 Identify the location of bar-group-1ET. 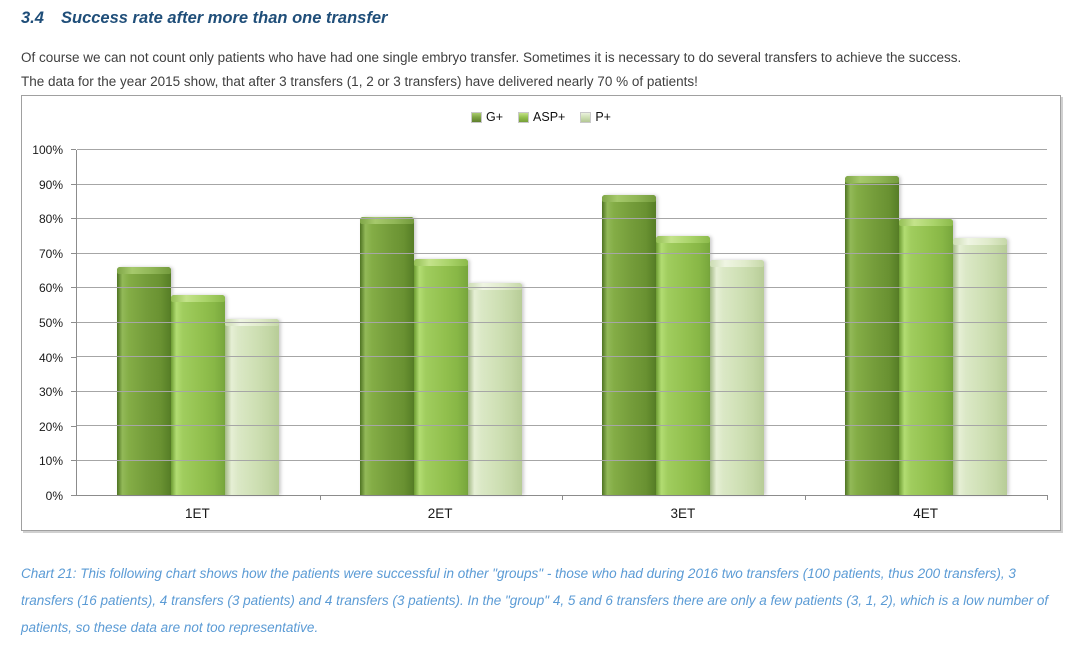
(198, 322).